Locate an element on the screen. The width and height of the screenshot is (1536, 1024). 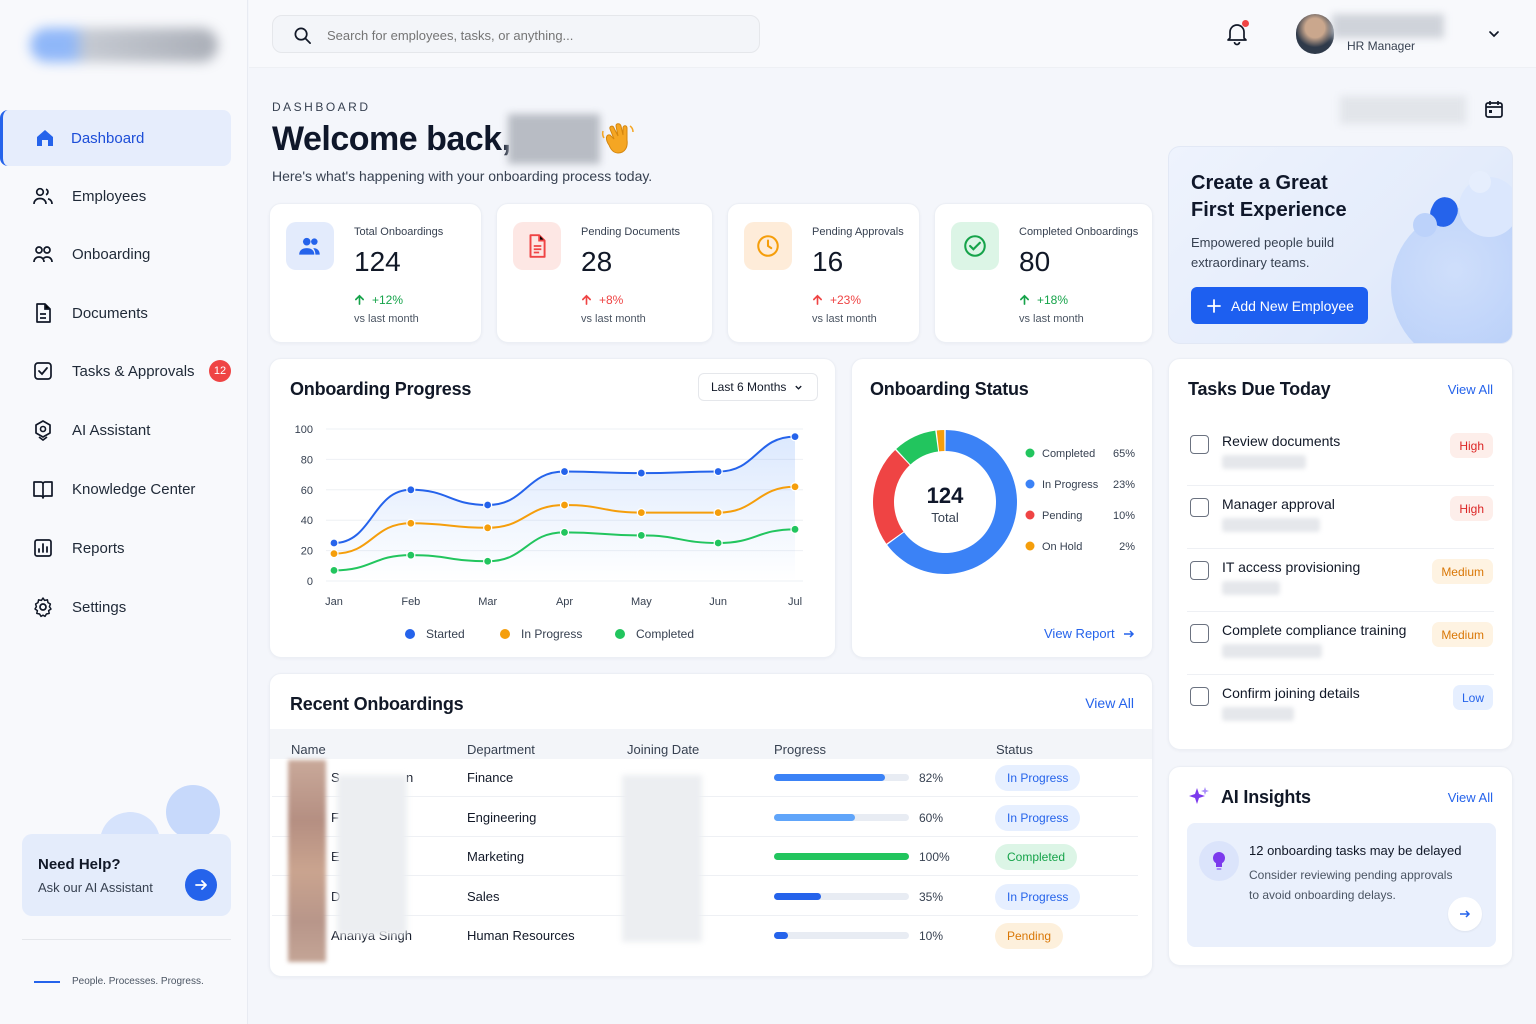
sidebar-item-label: Documents is located at coordinates (110, 313).